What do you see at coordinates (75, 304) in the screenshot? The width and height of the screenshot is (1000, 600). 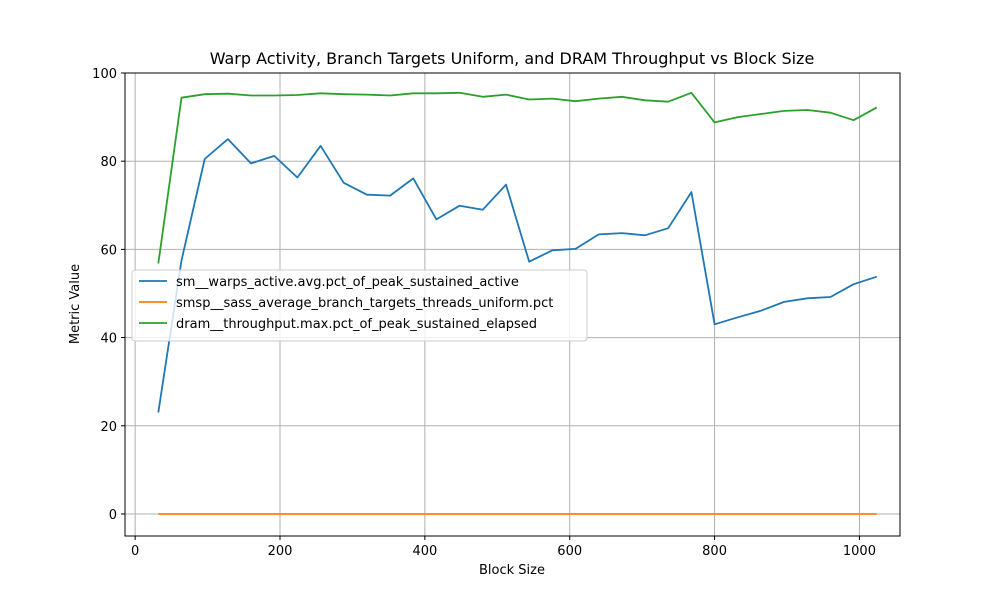 I see `y-axis-label: Metric Value` at bounding box center [75, 304].